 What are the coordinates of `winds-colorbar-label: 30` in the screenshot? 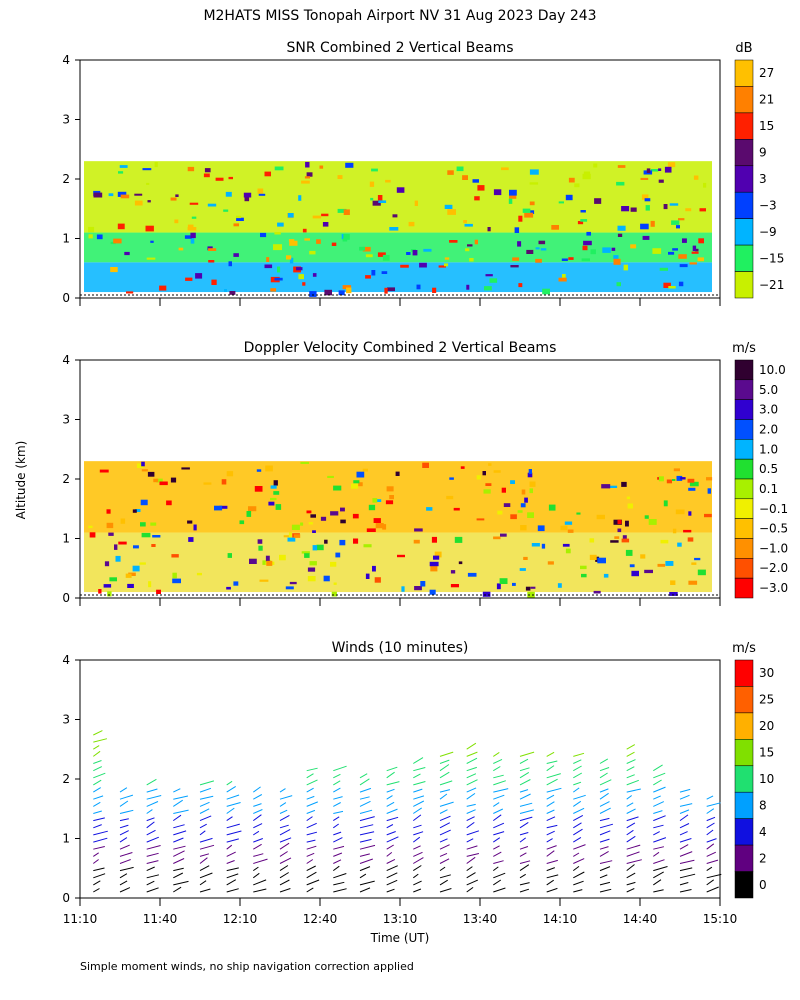 It's located at (766, 673).